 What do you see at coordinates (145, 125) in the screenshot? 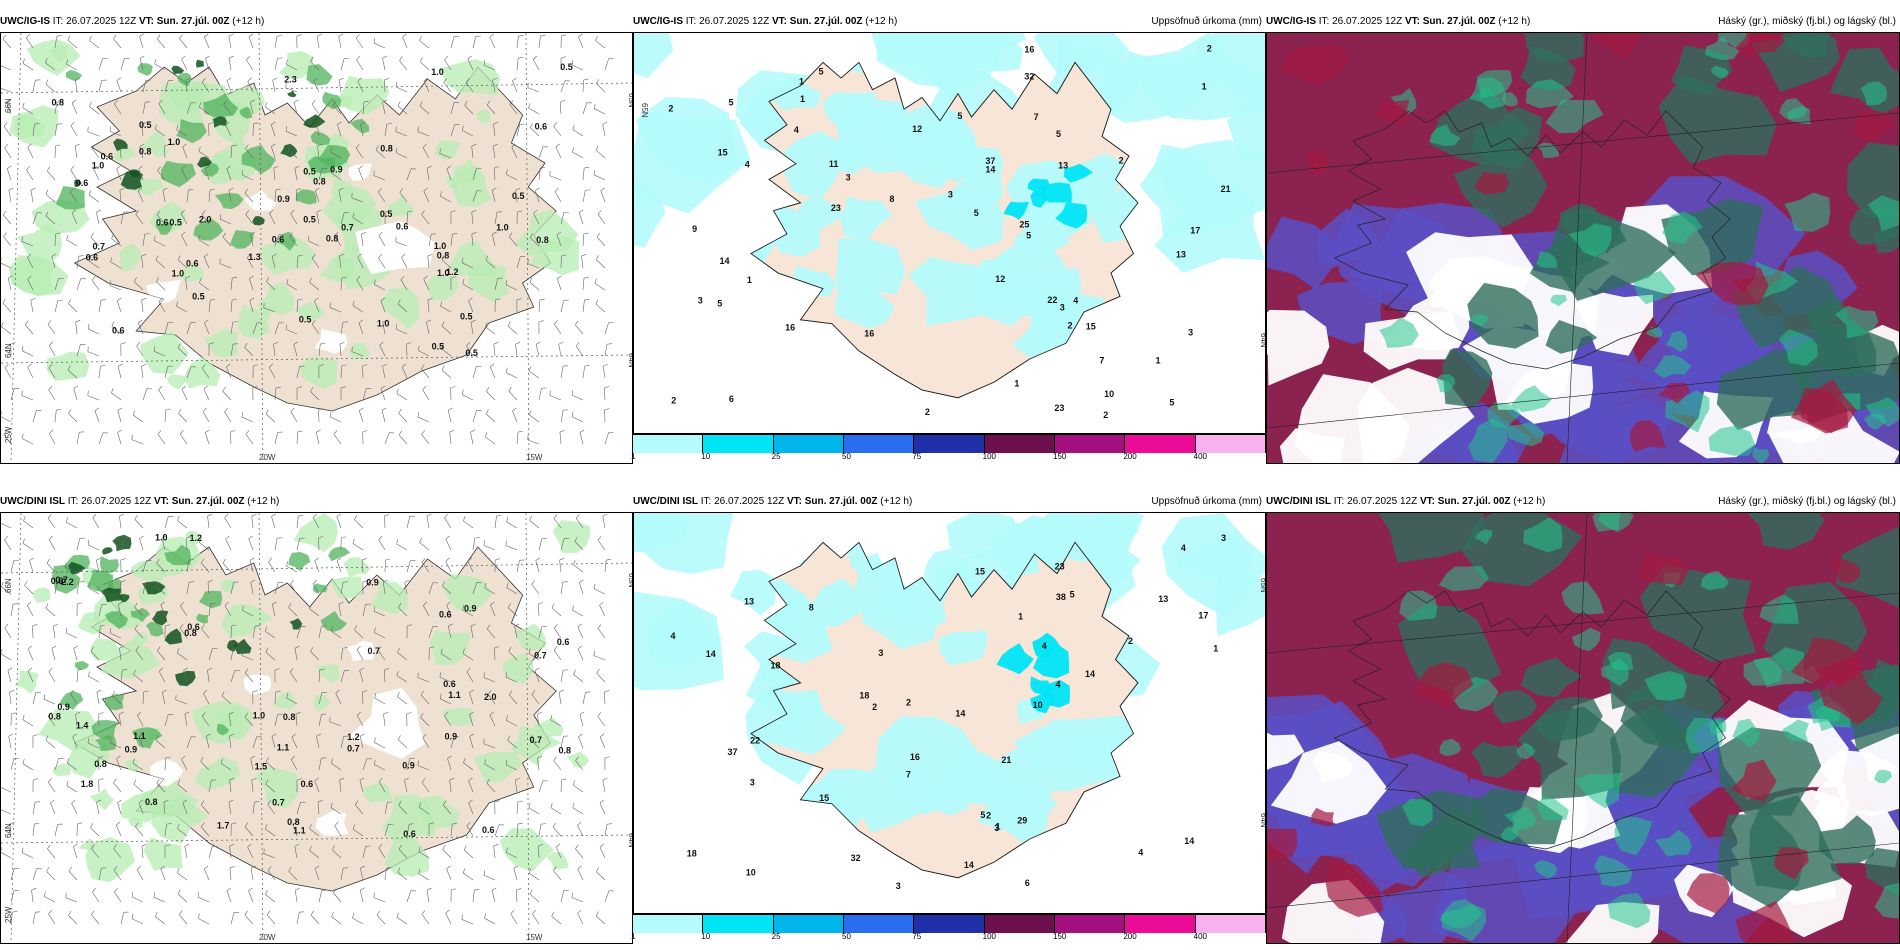
I see `precip-value: 0.5` at bounding box center [145, 125].